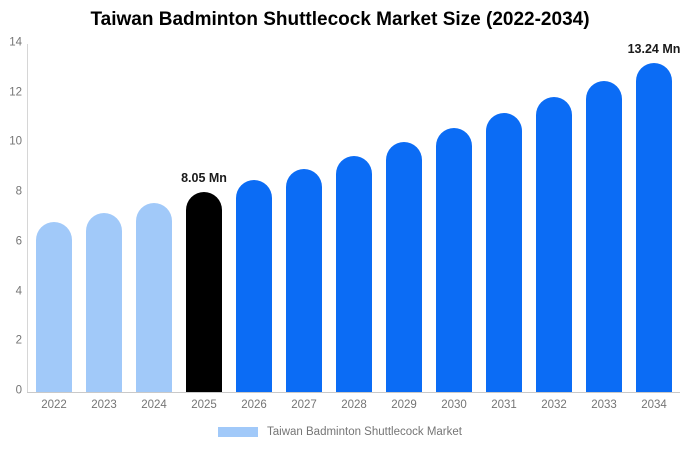 The height and width of the screenshot is (450, 680). I want to click on y-axis-line, so click(27, 218).